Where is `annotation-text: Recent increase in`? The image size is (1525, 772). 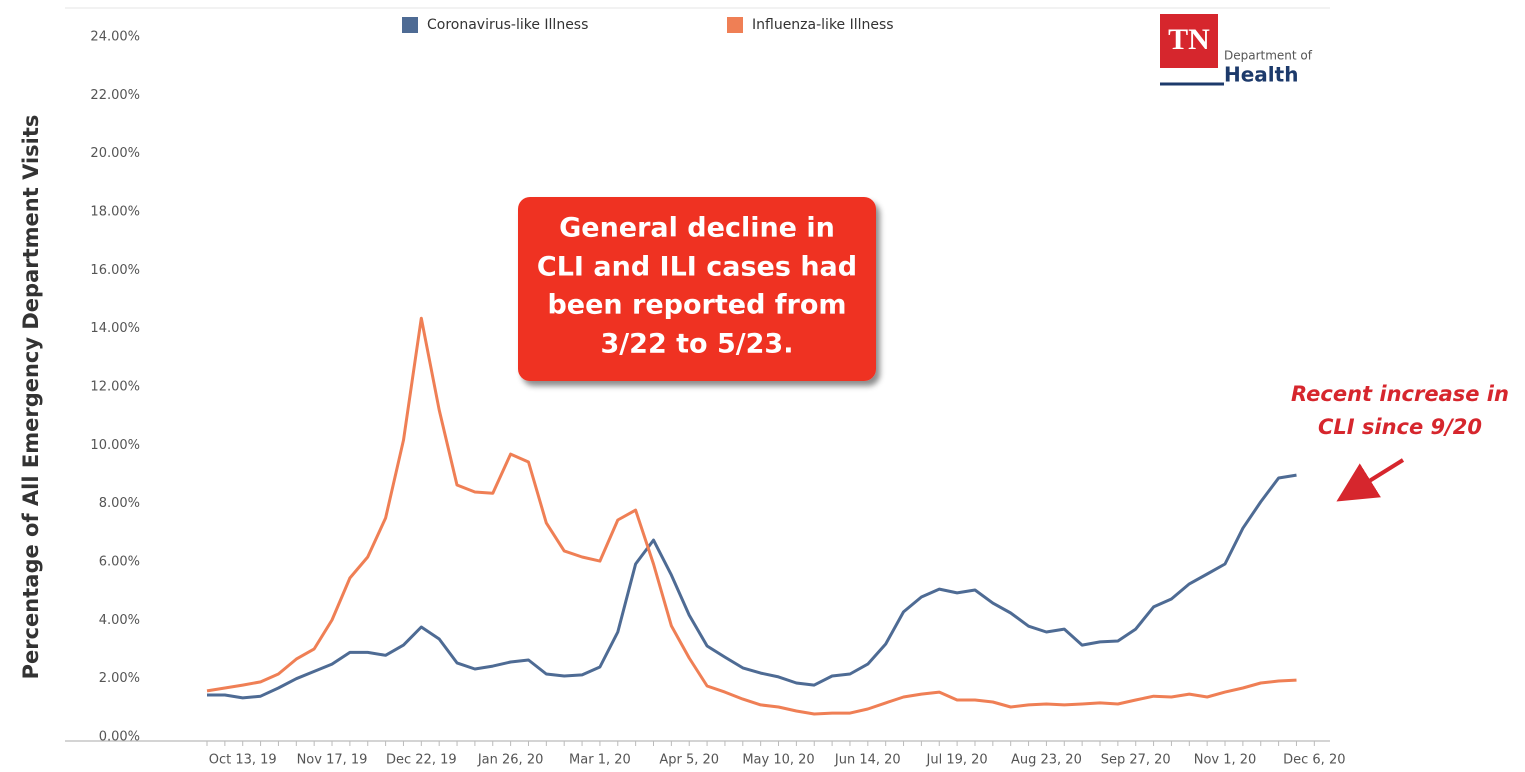 annotation-text: Recent increase in is located at coordinates (1400, 394).